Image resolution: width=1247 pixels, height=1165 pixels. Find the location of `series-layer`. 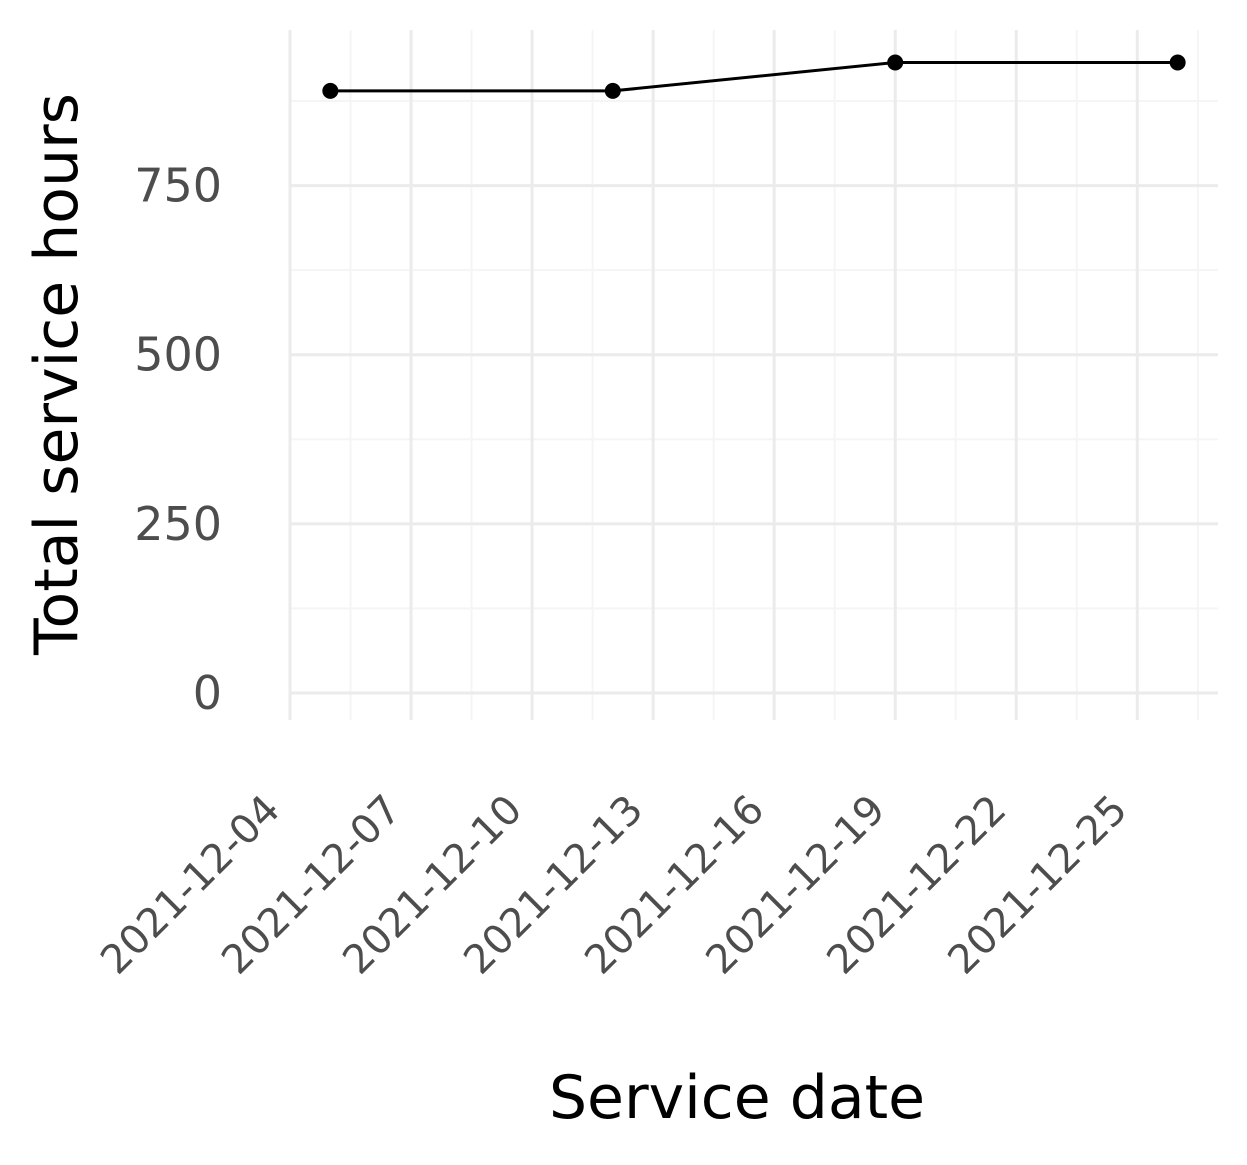

series-layer is located at coordinates (754, 76).